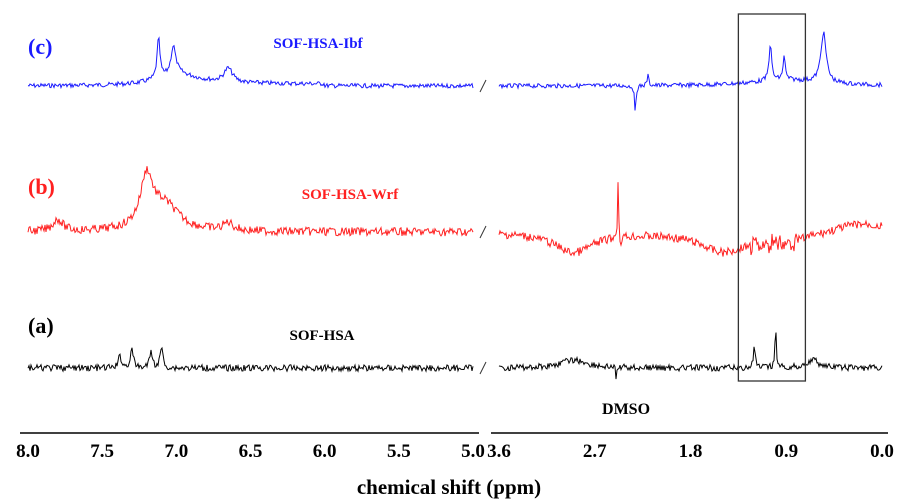  I want to click on x-tick-label: 5.0, so click(473, 451).